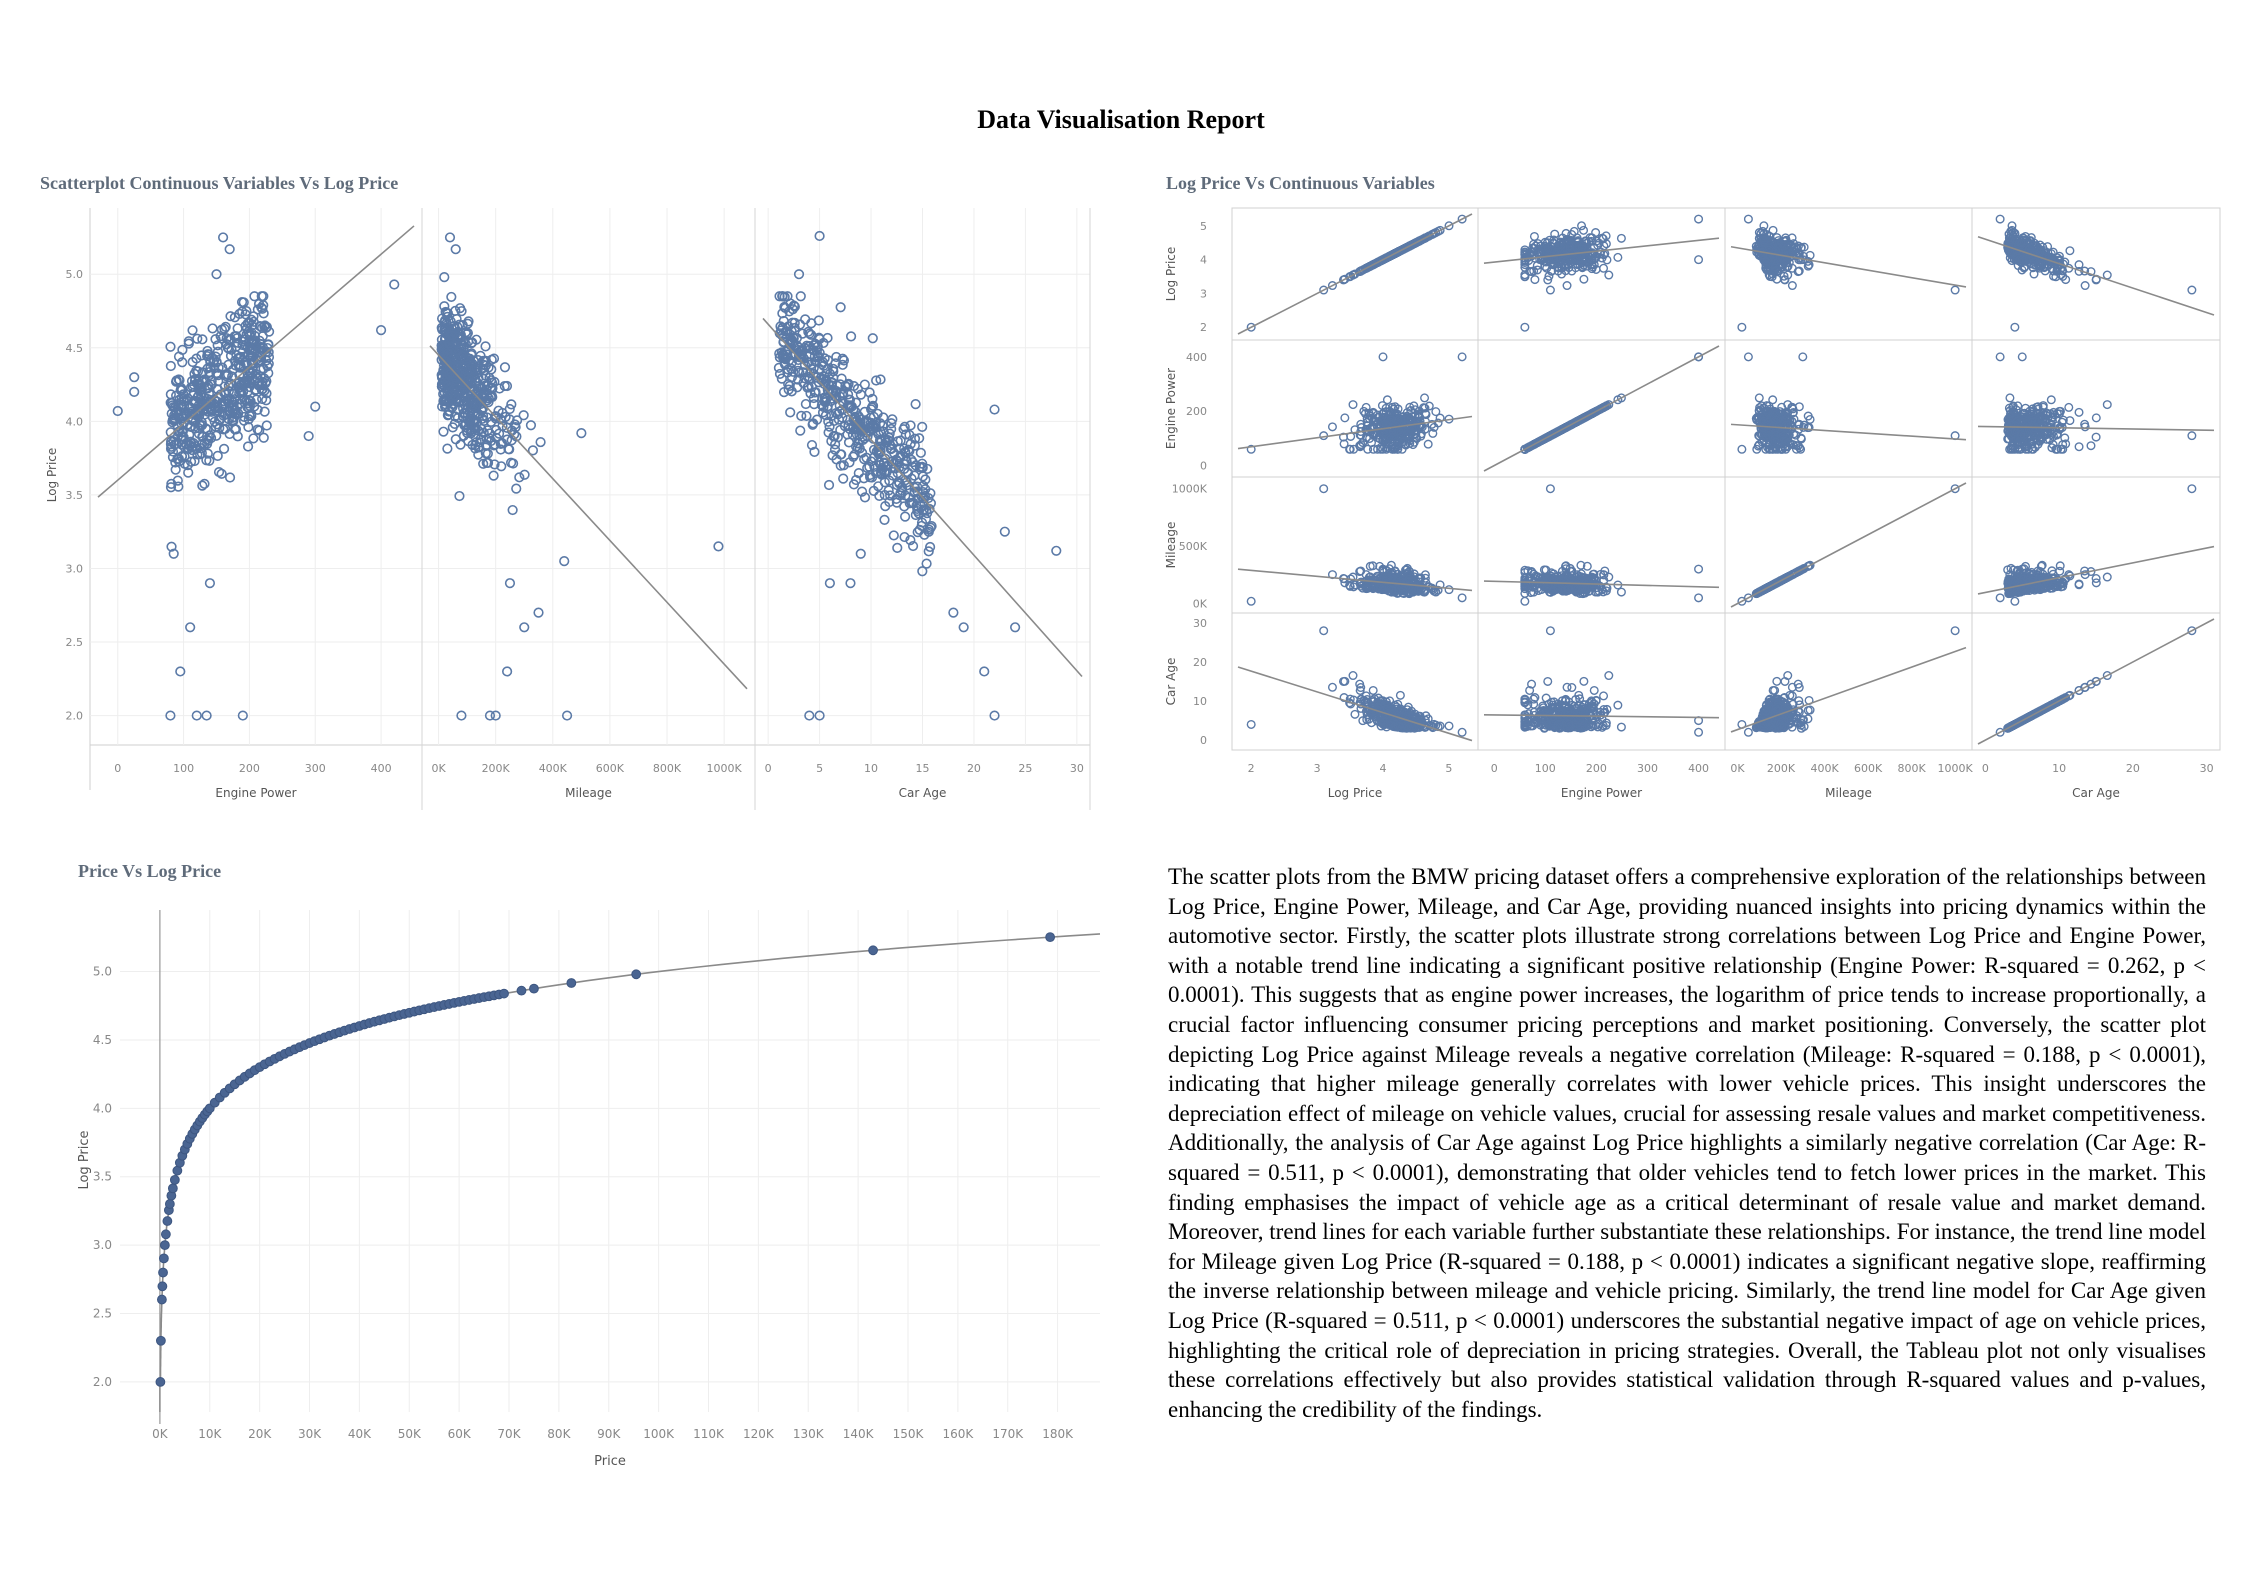 This screenshot has width=2242, height=1576. I want to click on y-tick-label: 2.5, so click(75, 642).